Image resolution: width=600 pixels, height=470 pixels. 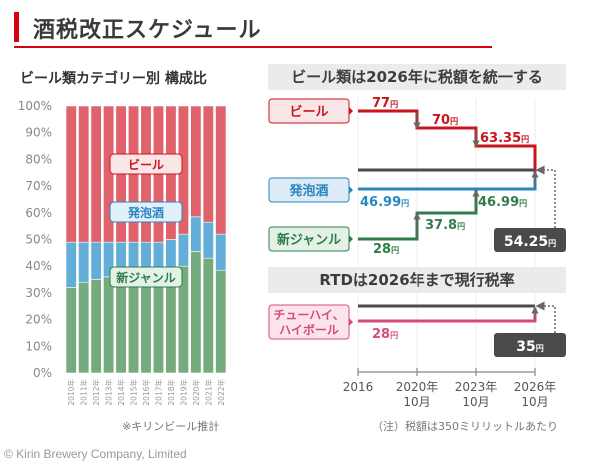 I want to click on axis-2023-month: 10月, so click(x=475, y=402).